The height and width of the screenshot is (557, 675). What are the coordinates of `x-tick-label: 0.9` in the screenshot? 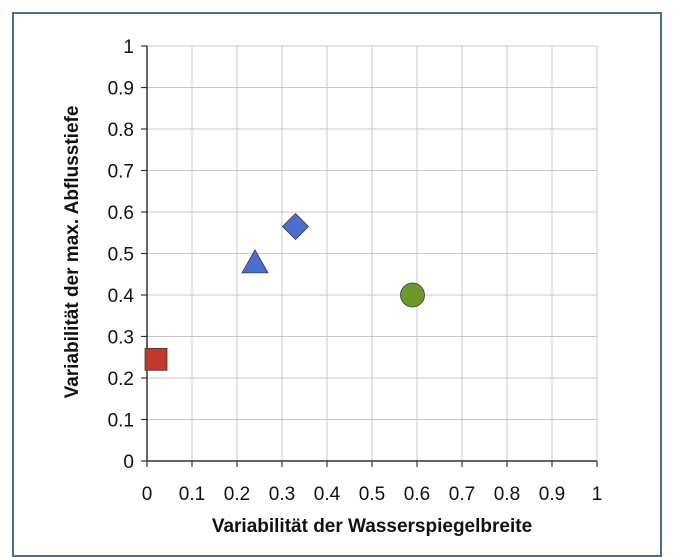 It's located at (552, 494).